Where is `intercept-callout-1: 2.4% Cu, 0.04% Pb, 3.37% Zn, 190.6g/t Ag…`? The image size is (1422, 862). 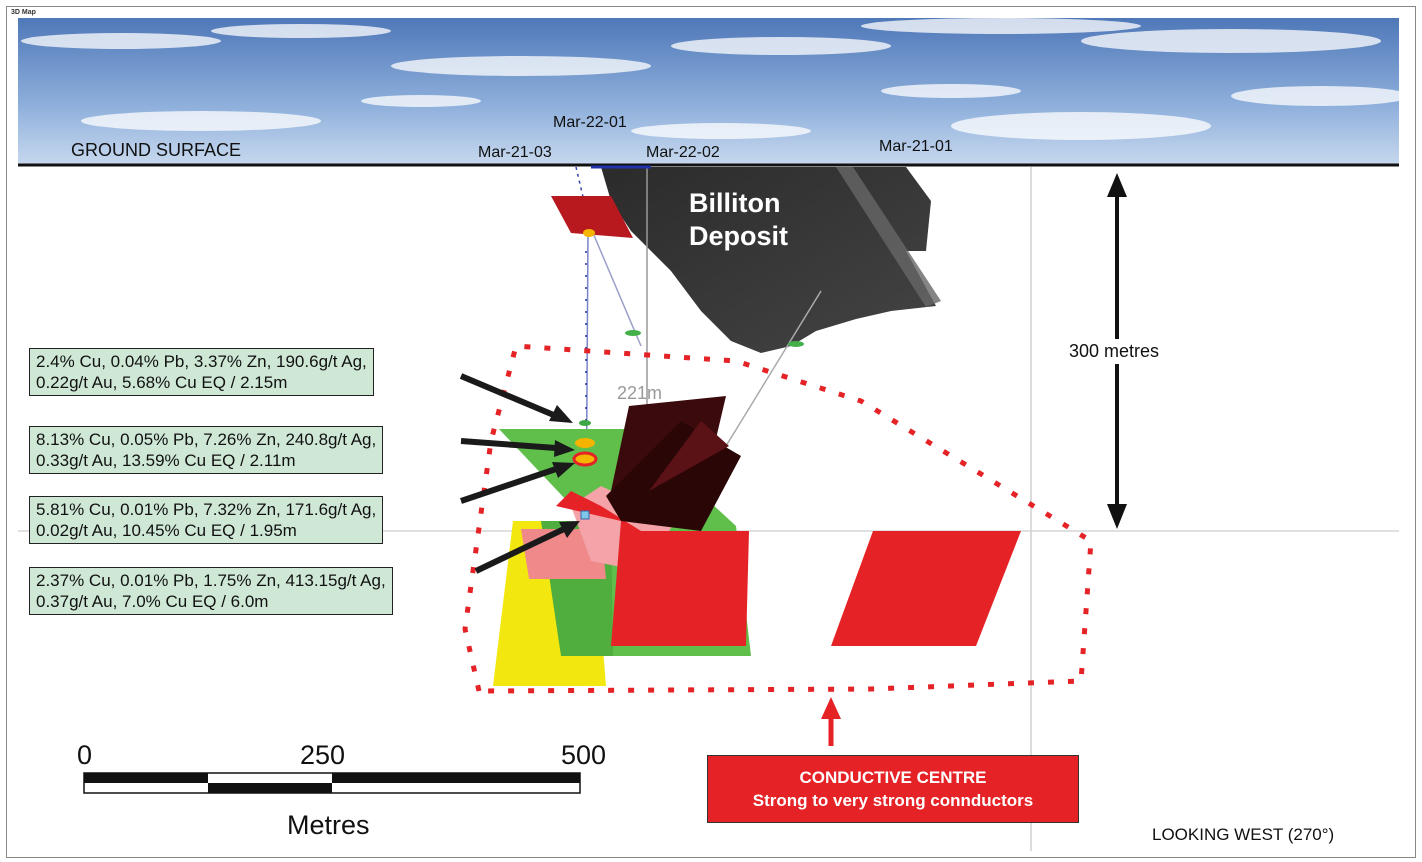
intercept-callout-1: 2.4% Cu, 0.04% Pb, 3.37% Zn, 190.6g/t Ag… is located at coordinates (201, 372).